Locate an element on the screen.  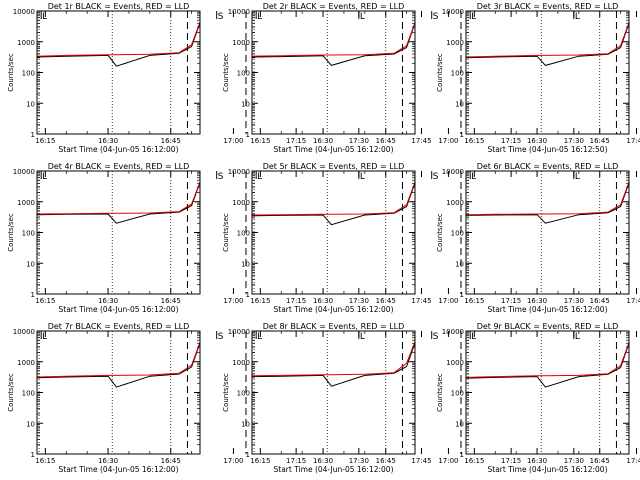
panel-title: Det 2r BLACK = Events, RED = LLD is located at coordinates (334, 6).